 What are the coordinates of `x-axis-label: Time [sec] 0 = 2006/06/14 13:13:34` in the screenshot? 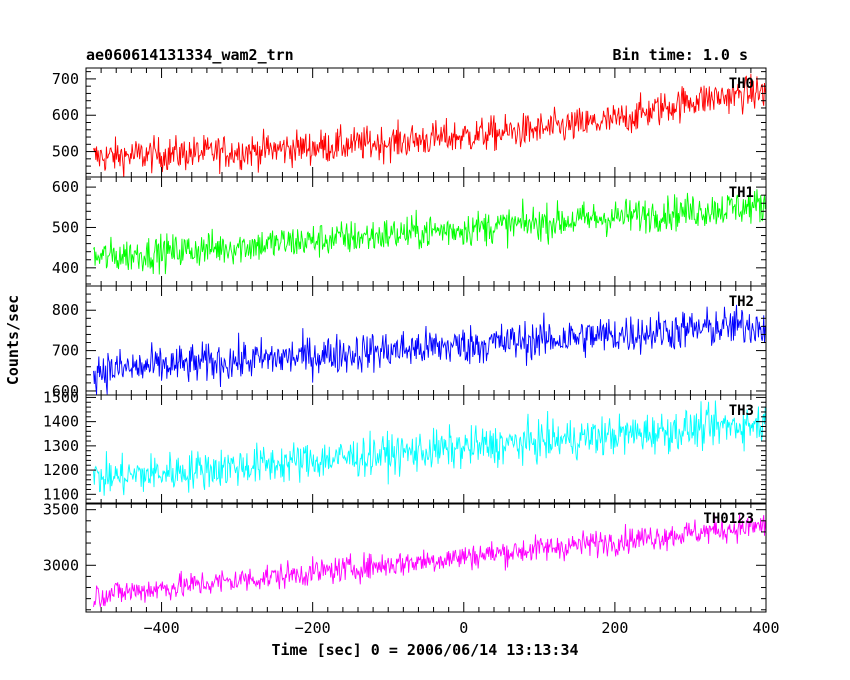 It's located at (424, 650).